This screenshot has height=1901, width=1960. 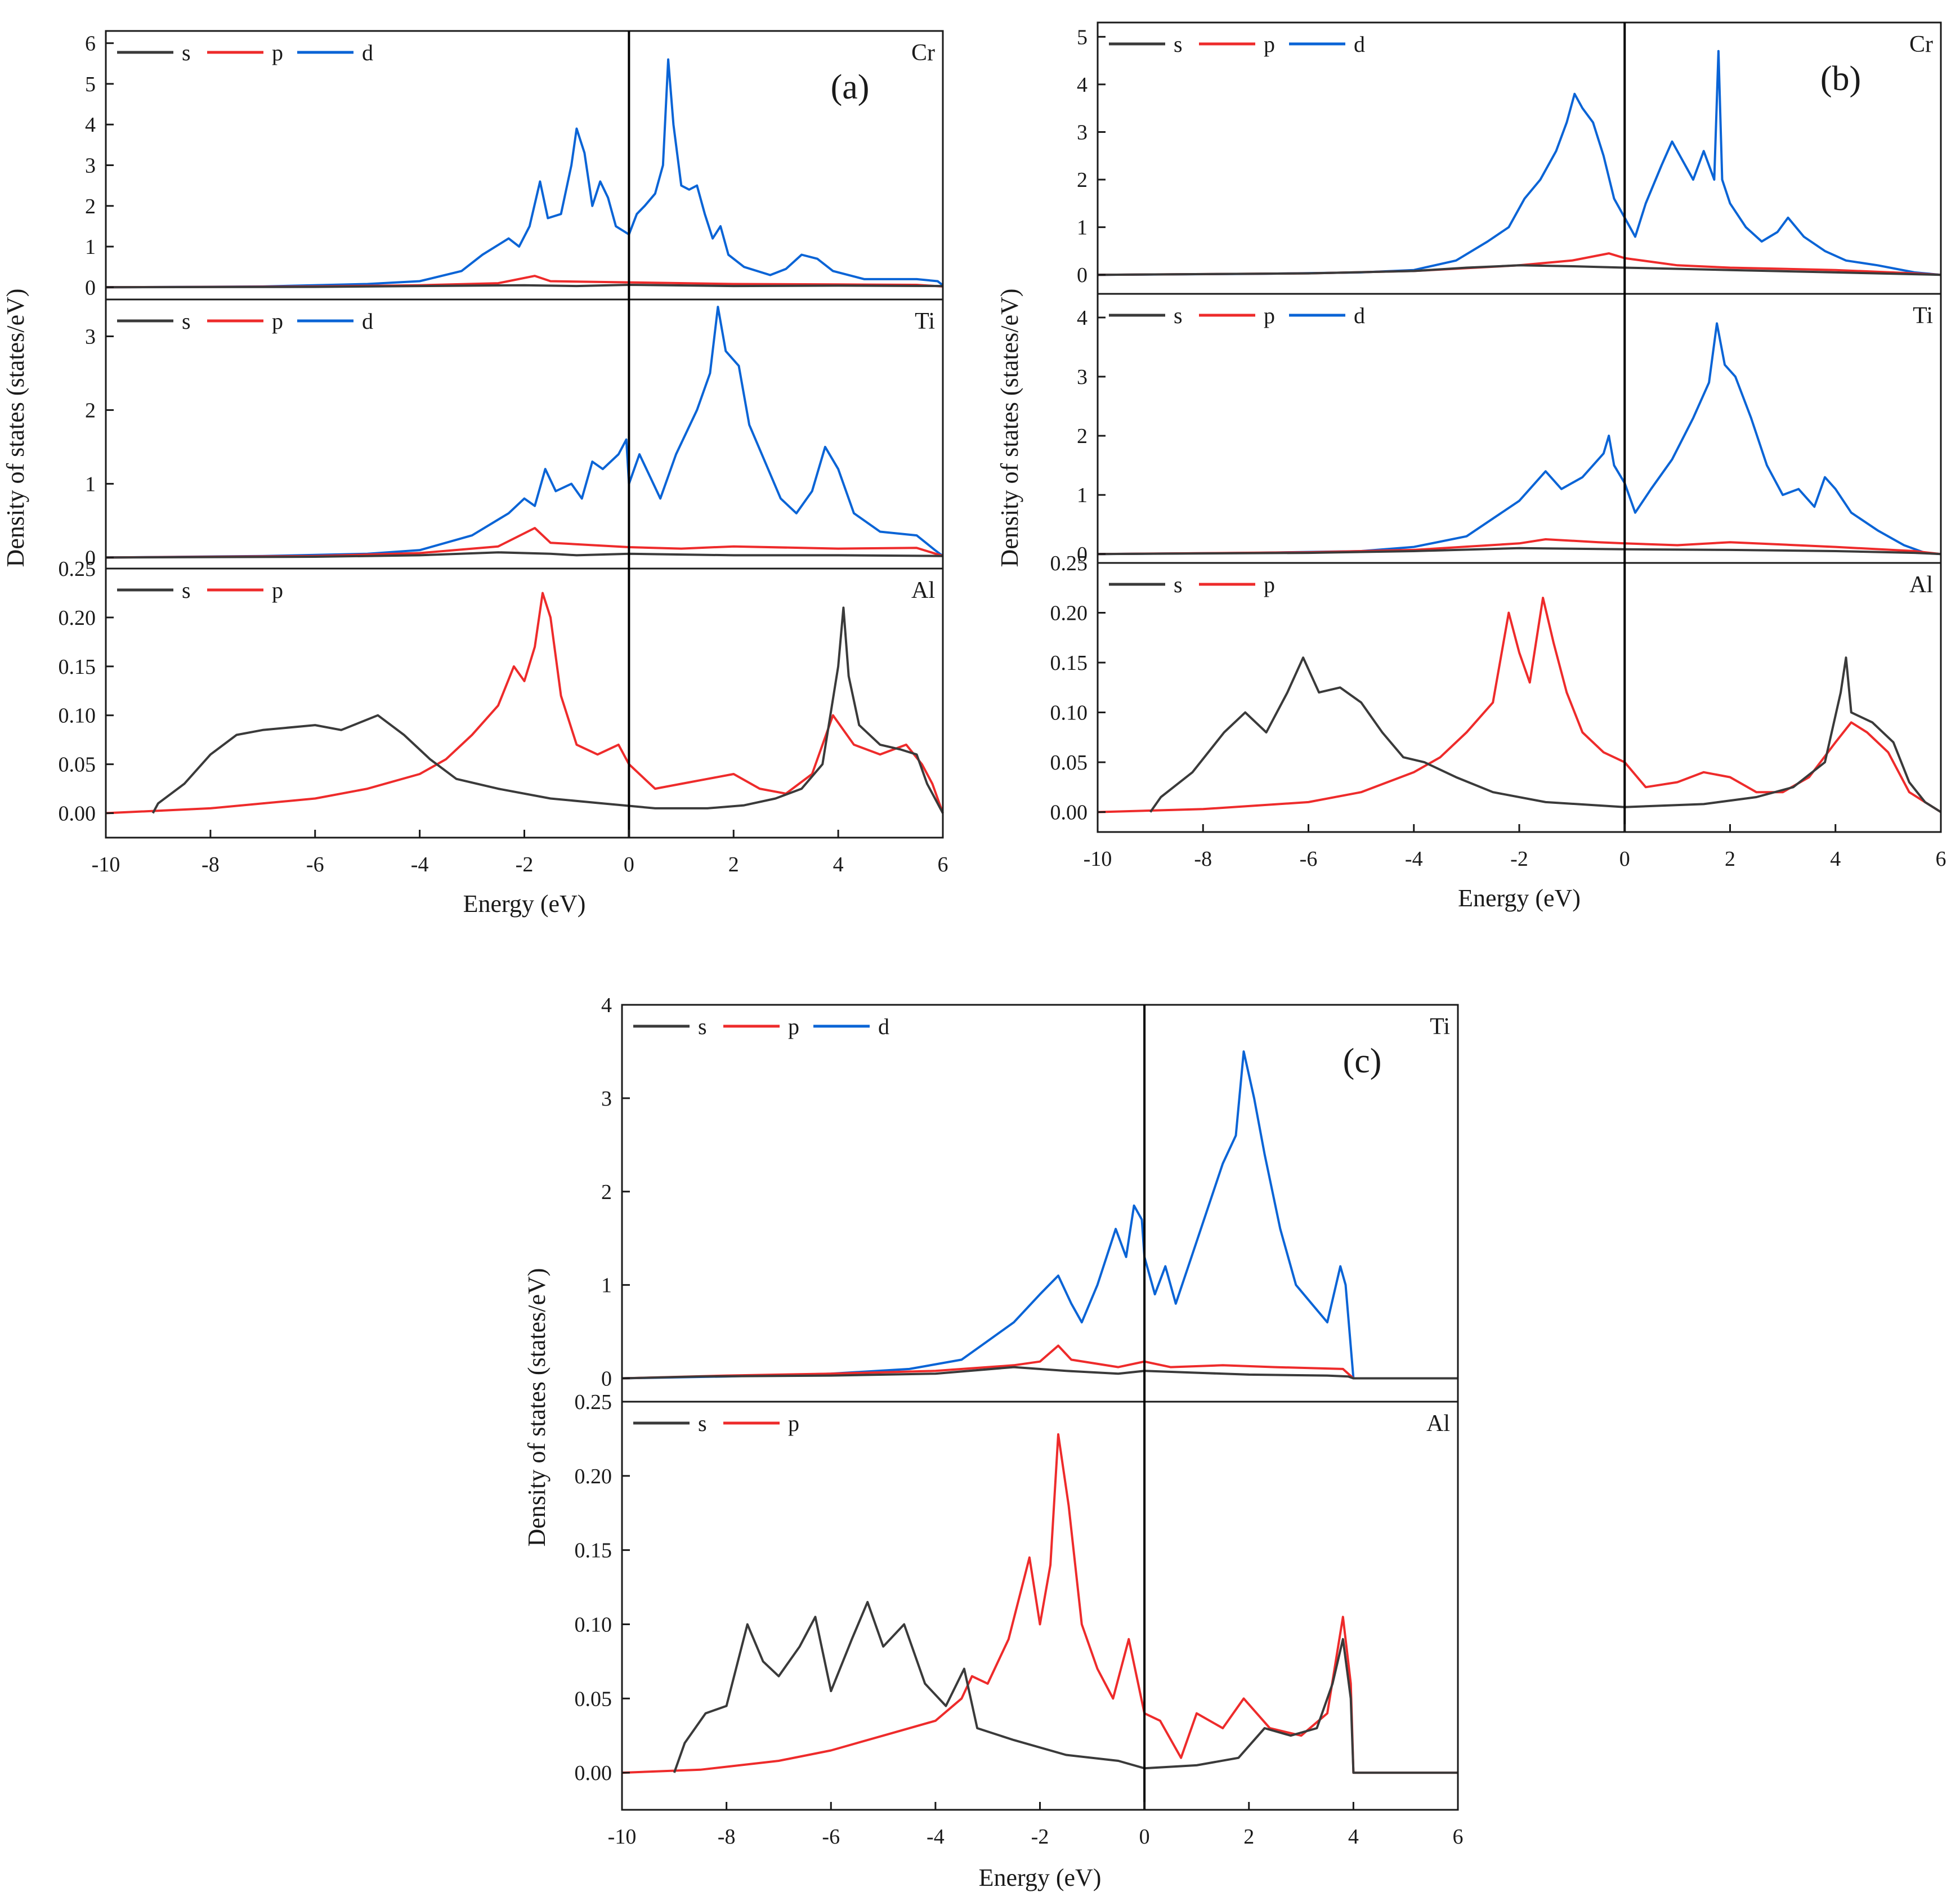 I want to click on x-tick-label: 2, so click(x=1730, y=859).